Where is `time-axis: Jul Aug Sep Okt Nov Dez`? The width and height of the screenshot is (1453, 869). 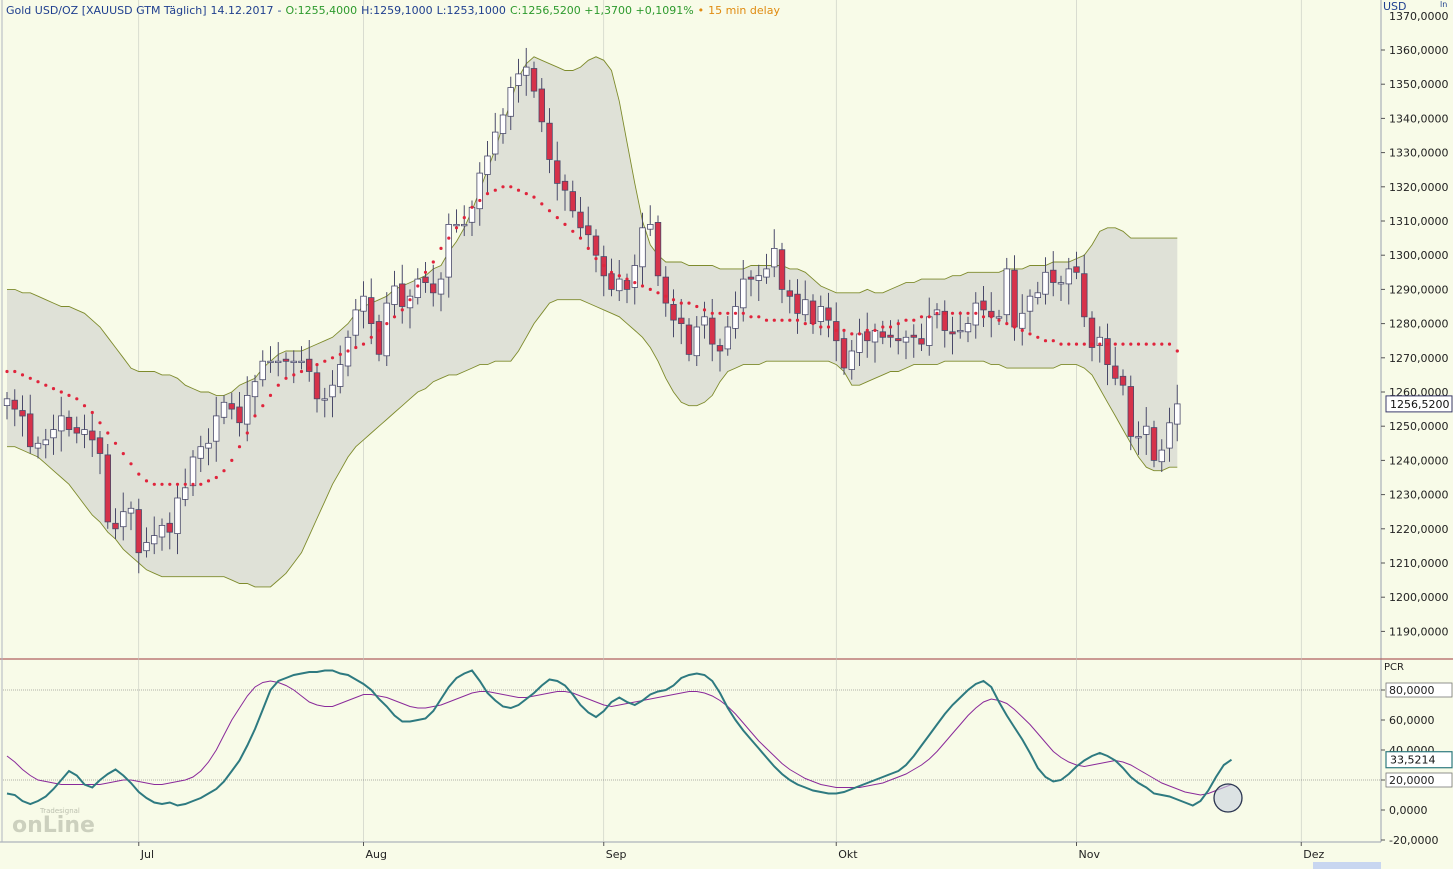 time-axis: Jul Aug Sep Okt Nov Dez is located at coordinates (731, 851).